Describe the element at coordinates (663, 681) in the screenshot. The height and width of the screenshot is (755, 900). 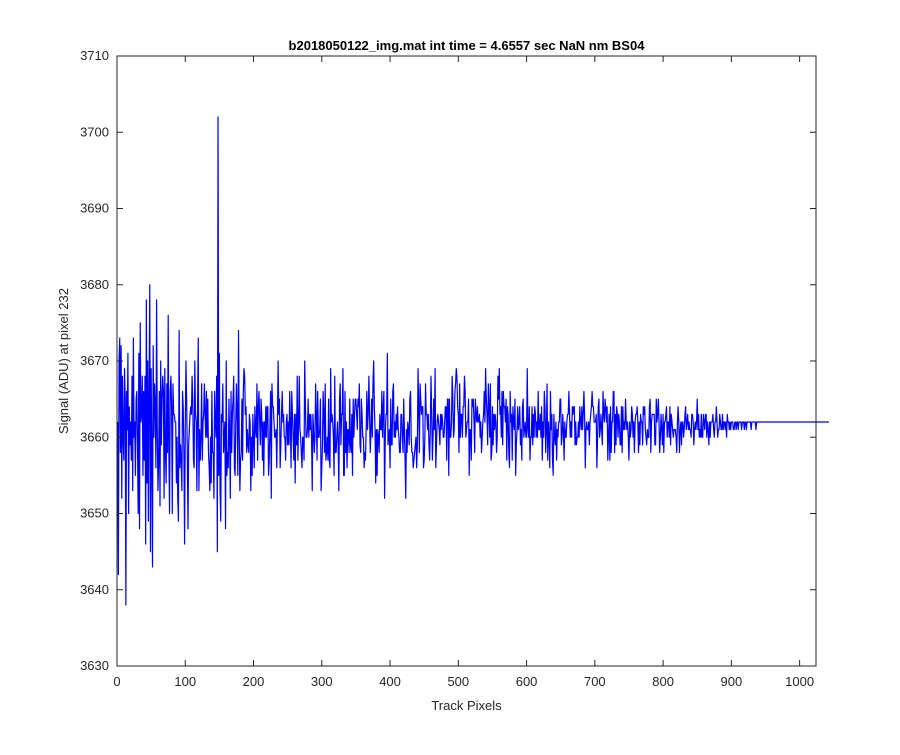
I see `x-tick-label: 800` at that location.